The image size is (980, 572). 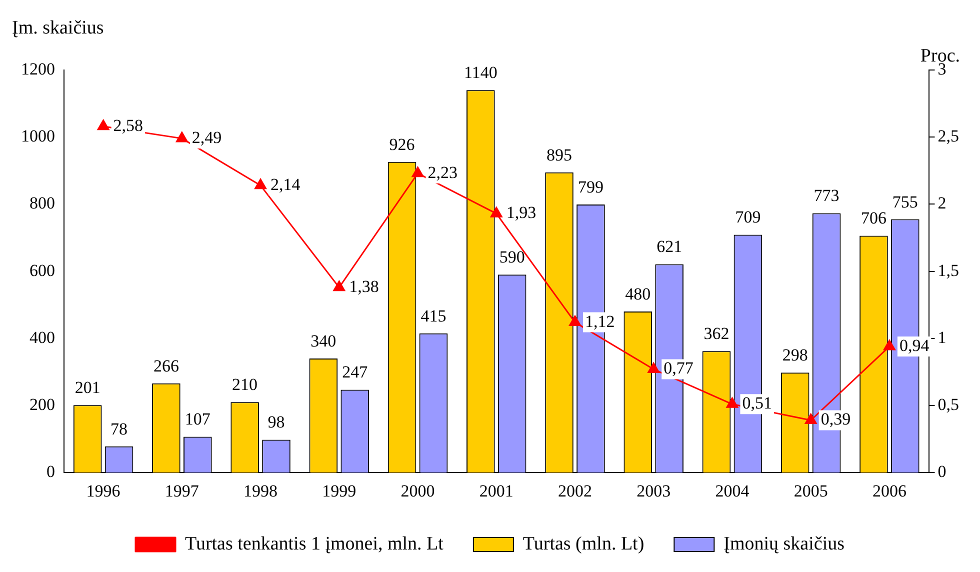 What do you see at coordinates (591, 187) in the screenshot?
I see `data-label: 799` at bounding box center [591, 187].